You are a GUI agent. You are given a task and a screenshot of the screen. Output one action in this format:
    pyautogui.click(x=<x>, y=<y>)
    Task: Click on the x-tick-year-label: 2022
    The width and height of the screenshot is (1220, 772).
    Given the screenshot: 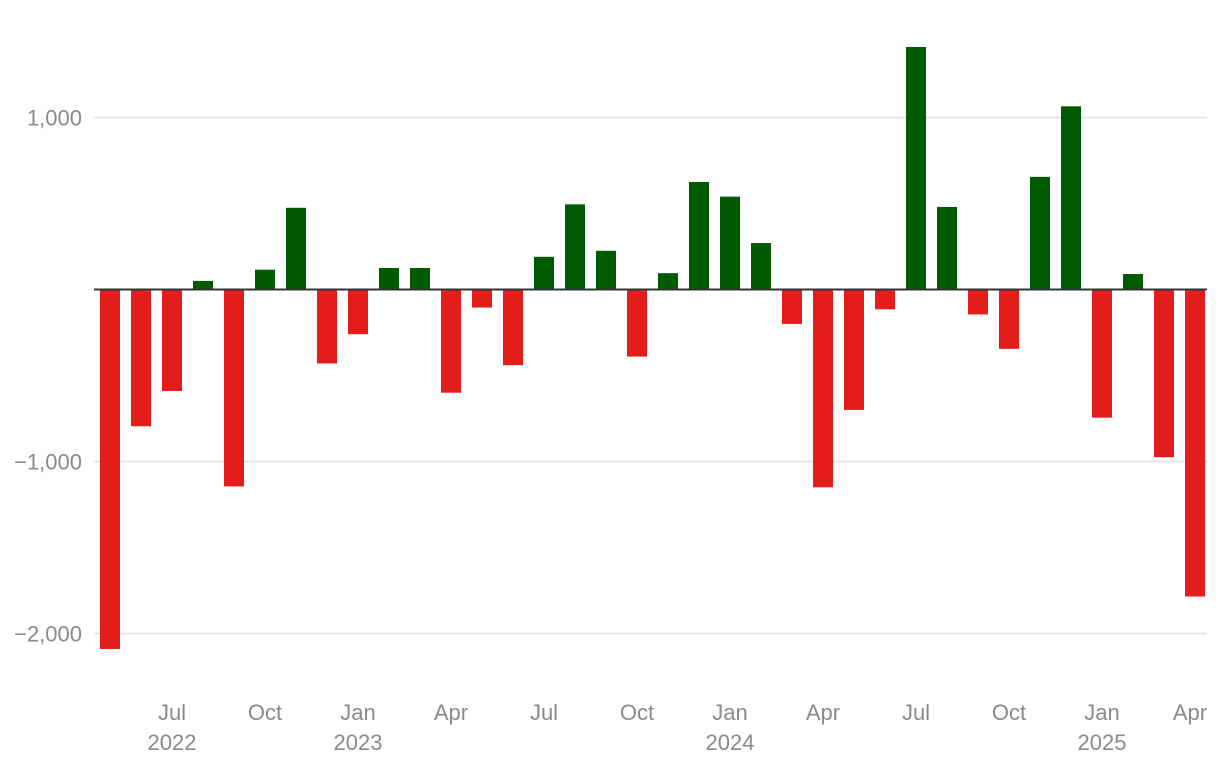 What is the action you would take?
    pyautogui.click(x=172, y=742)
    